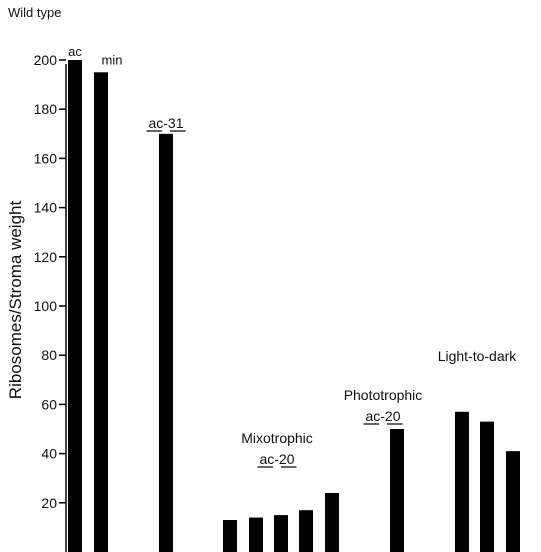 This screenshot has width=541, height=552. I want to click on annotation-text: ac-31, so click(165, 123).